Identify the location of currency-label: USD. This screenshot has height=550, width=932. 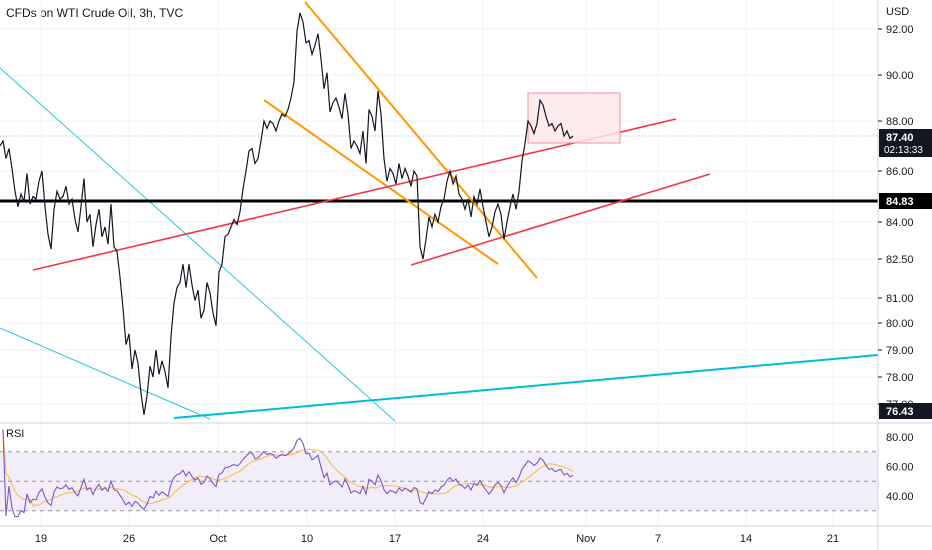
(897, 12).